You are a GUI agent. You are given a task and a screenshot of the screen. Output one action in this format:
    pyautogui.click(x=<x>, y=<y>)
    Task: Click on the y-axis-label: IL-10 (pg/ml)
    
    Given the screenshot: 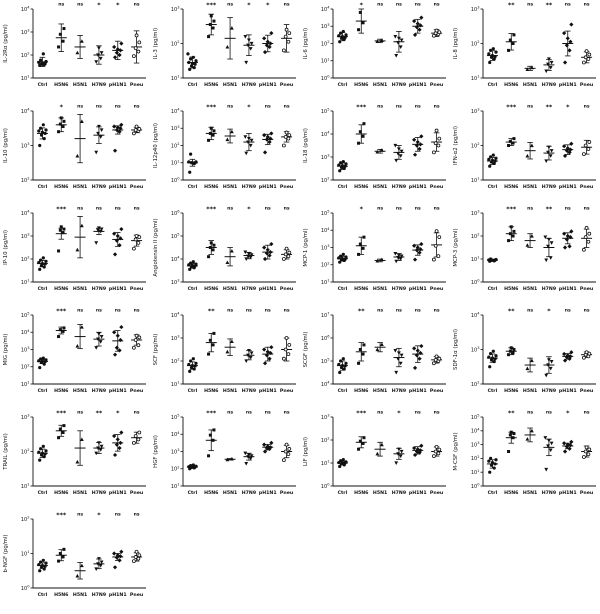 What is the action you would take?
    pyautogui.click(x=6, y=145)
    